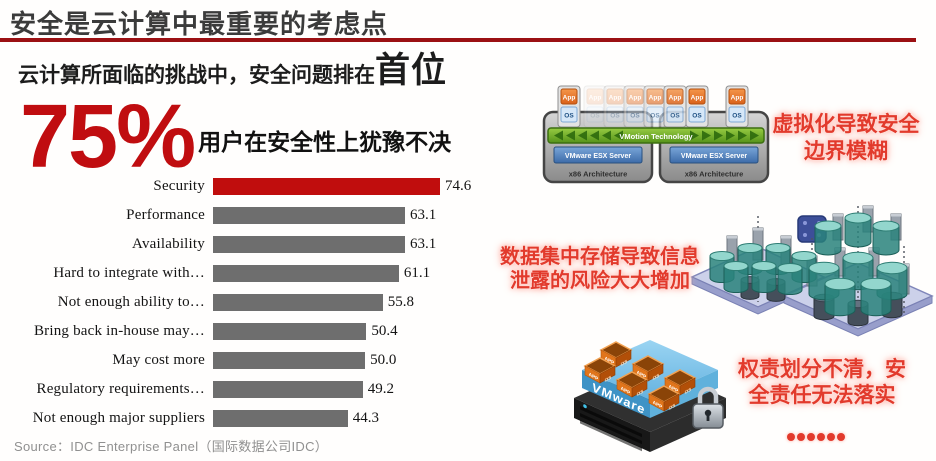 This screenshot has width=936, height=461. What do you see at coordinates (714, 174) in the screenshot?
I see `arch-label-right: x86 Architecture` at bounding box center [714, 174].